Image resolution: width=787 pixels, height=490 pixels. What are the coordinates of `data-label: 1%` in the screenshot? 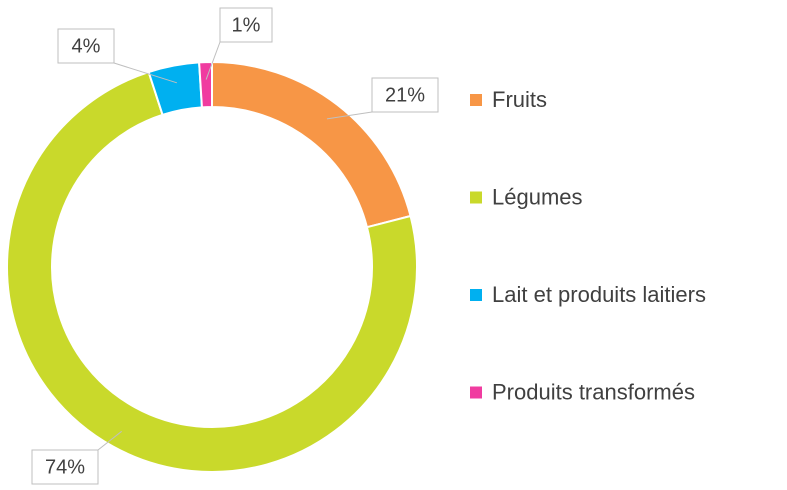 It's located at (246, 25).